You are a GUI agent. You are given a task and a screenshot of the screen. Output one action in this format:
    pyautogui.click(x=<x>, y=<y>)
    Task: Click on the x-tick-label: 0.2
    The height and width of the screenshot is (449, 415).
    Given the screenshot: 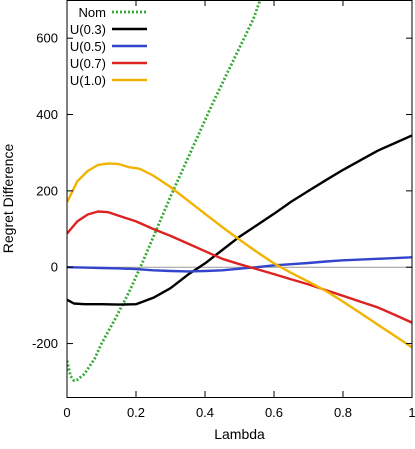 What is the action you would take?
    pyautogui.click(x=136, y=412)
    